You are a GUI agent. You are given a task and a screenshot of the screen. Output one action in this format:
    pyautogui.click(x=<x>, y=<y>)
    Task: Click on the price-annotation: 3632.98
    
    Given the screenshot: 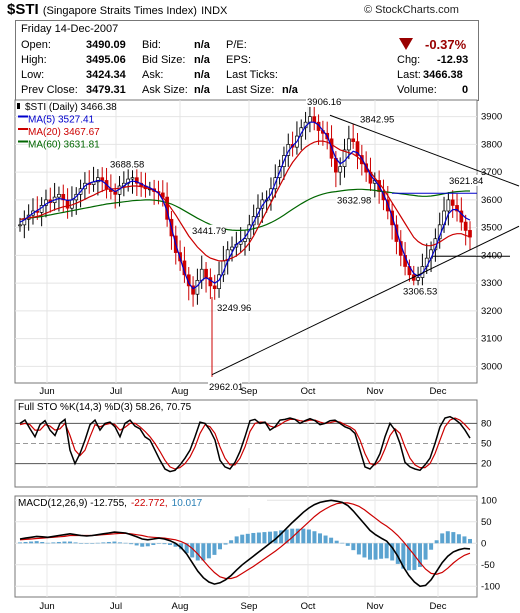 What is the action you would take?
    pyautogui.click(x=354, y=201)
    